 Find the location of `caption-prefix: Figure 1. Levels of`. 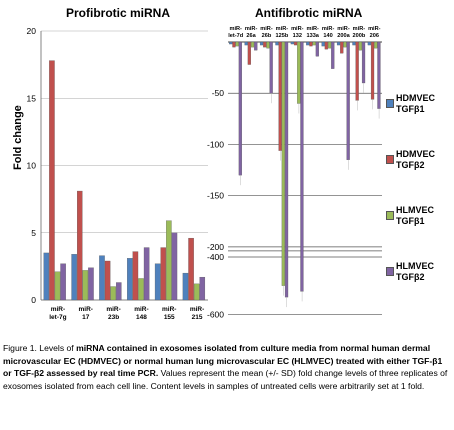

caption-prefix: Figure 1. Levels of is located at coordinates (39, 348).